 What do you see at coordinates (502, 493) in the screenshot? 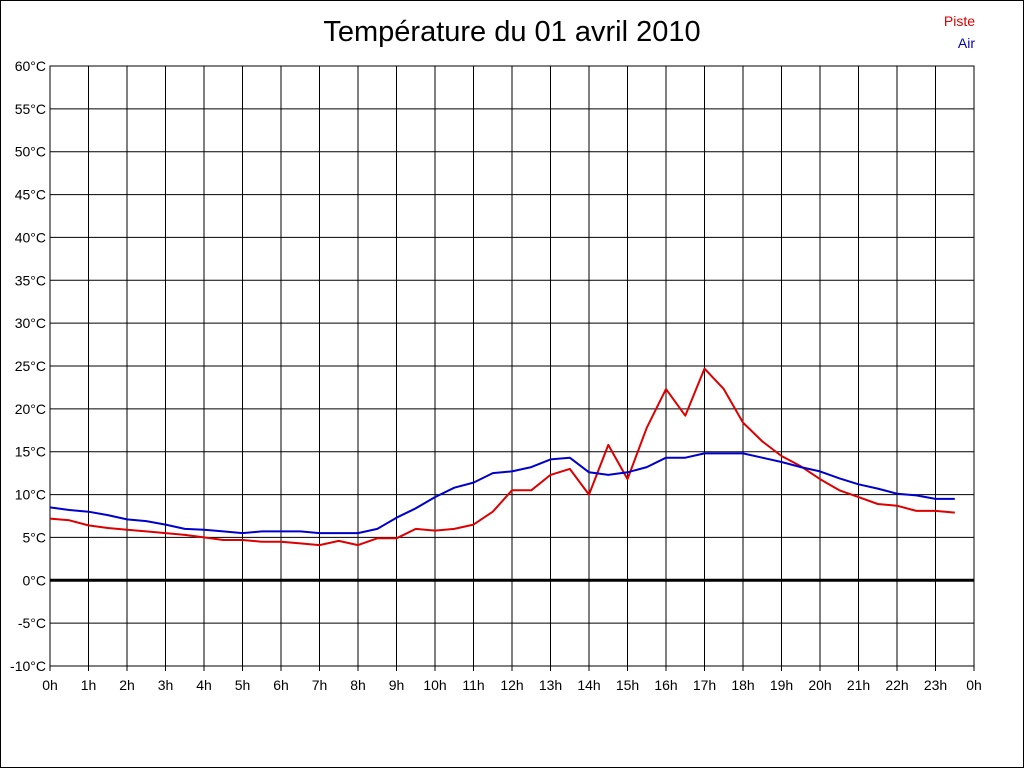
I see `series-line-air` at bounding box center [502, 493].